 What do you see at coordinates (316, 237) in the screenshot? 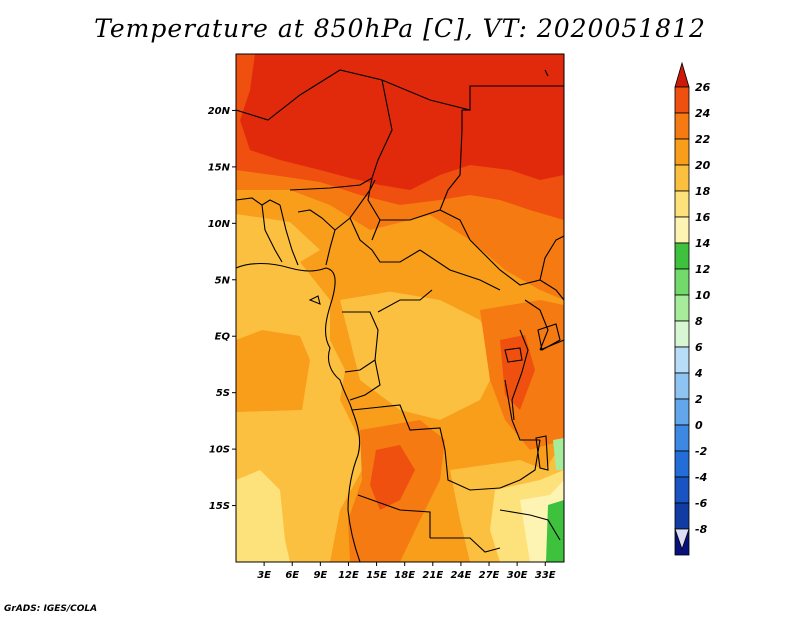
I see `border-nigeria-west` at bounding box center [316, 237].